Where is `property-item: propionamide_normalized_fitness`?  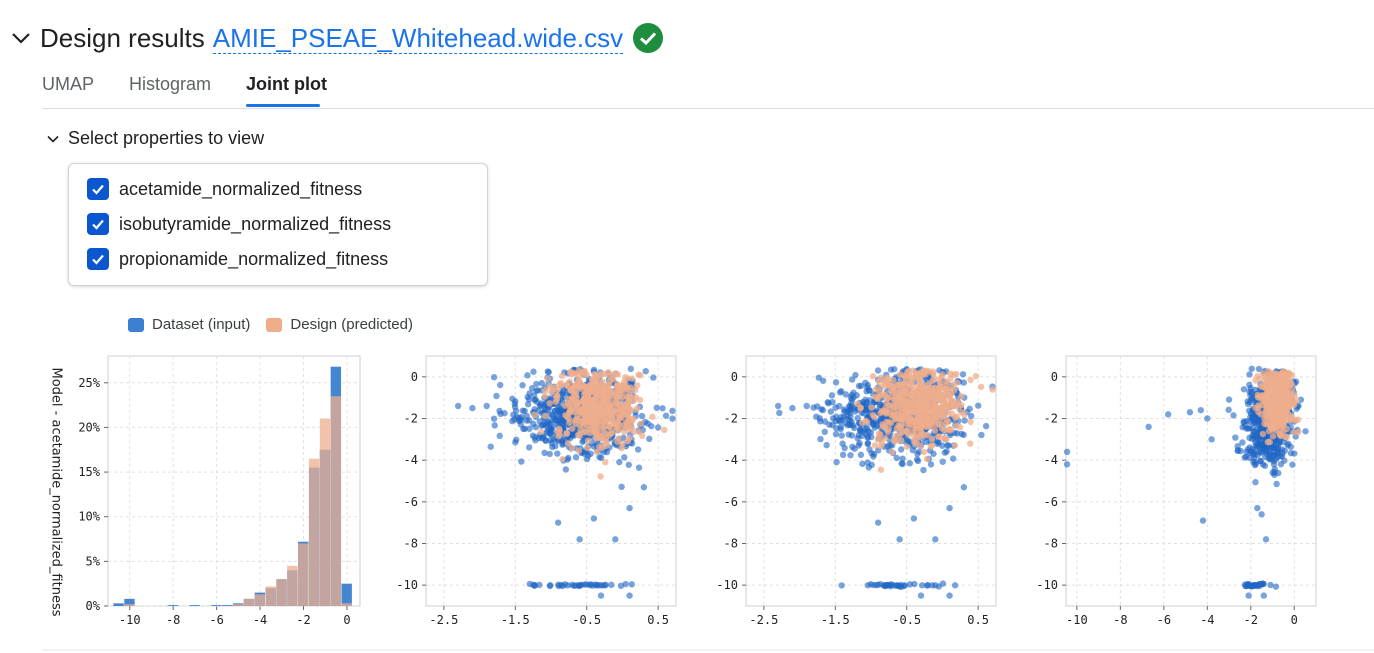
property-item: propionamide_normalized_fitness is located at coordinates (237, 259).